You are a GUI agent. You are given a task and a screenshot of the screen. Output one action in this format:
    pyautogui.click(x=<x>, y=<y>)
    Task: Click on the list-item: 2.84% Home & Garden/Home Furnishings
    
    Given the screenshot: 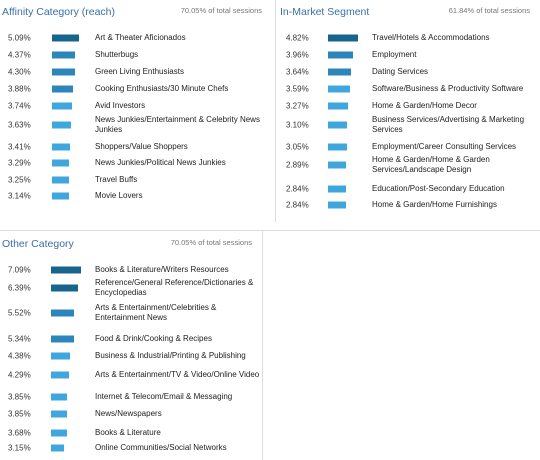 What is the action you would take?
    pyautogui.click(x=409, y=205)
    